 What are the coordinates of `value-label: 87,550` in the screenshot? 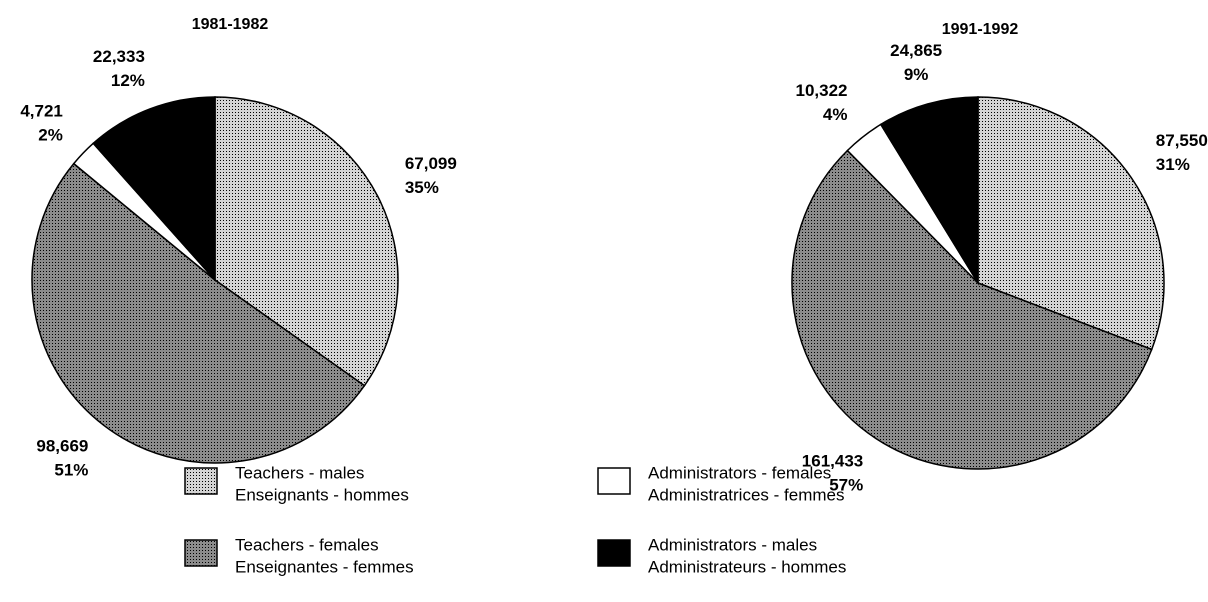 It's located at (1182, 140).